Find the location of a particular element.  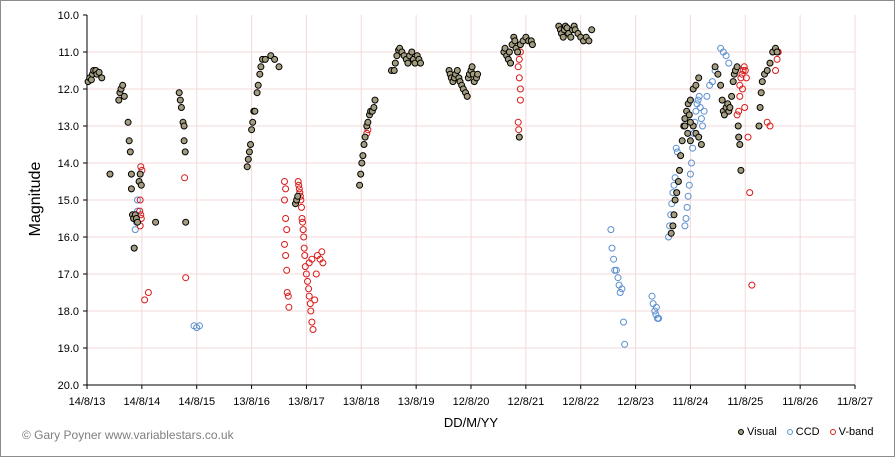

x-tick-label: 11/8/25 is located at coordinates (745, 402).